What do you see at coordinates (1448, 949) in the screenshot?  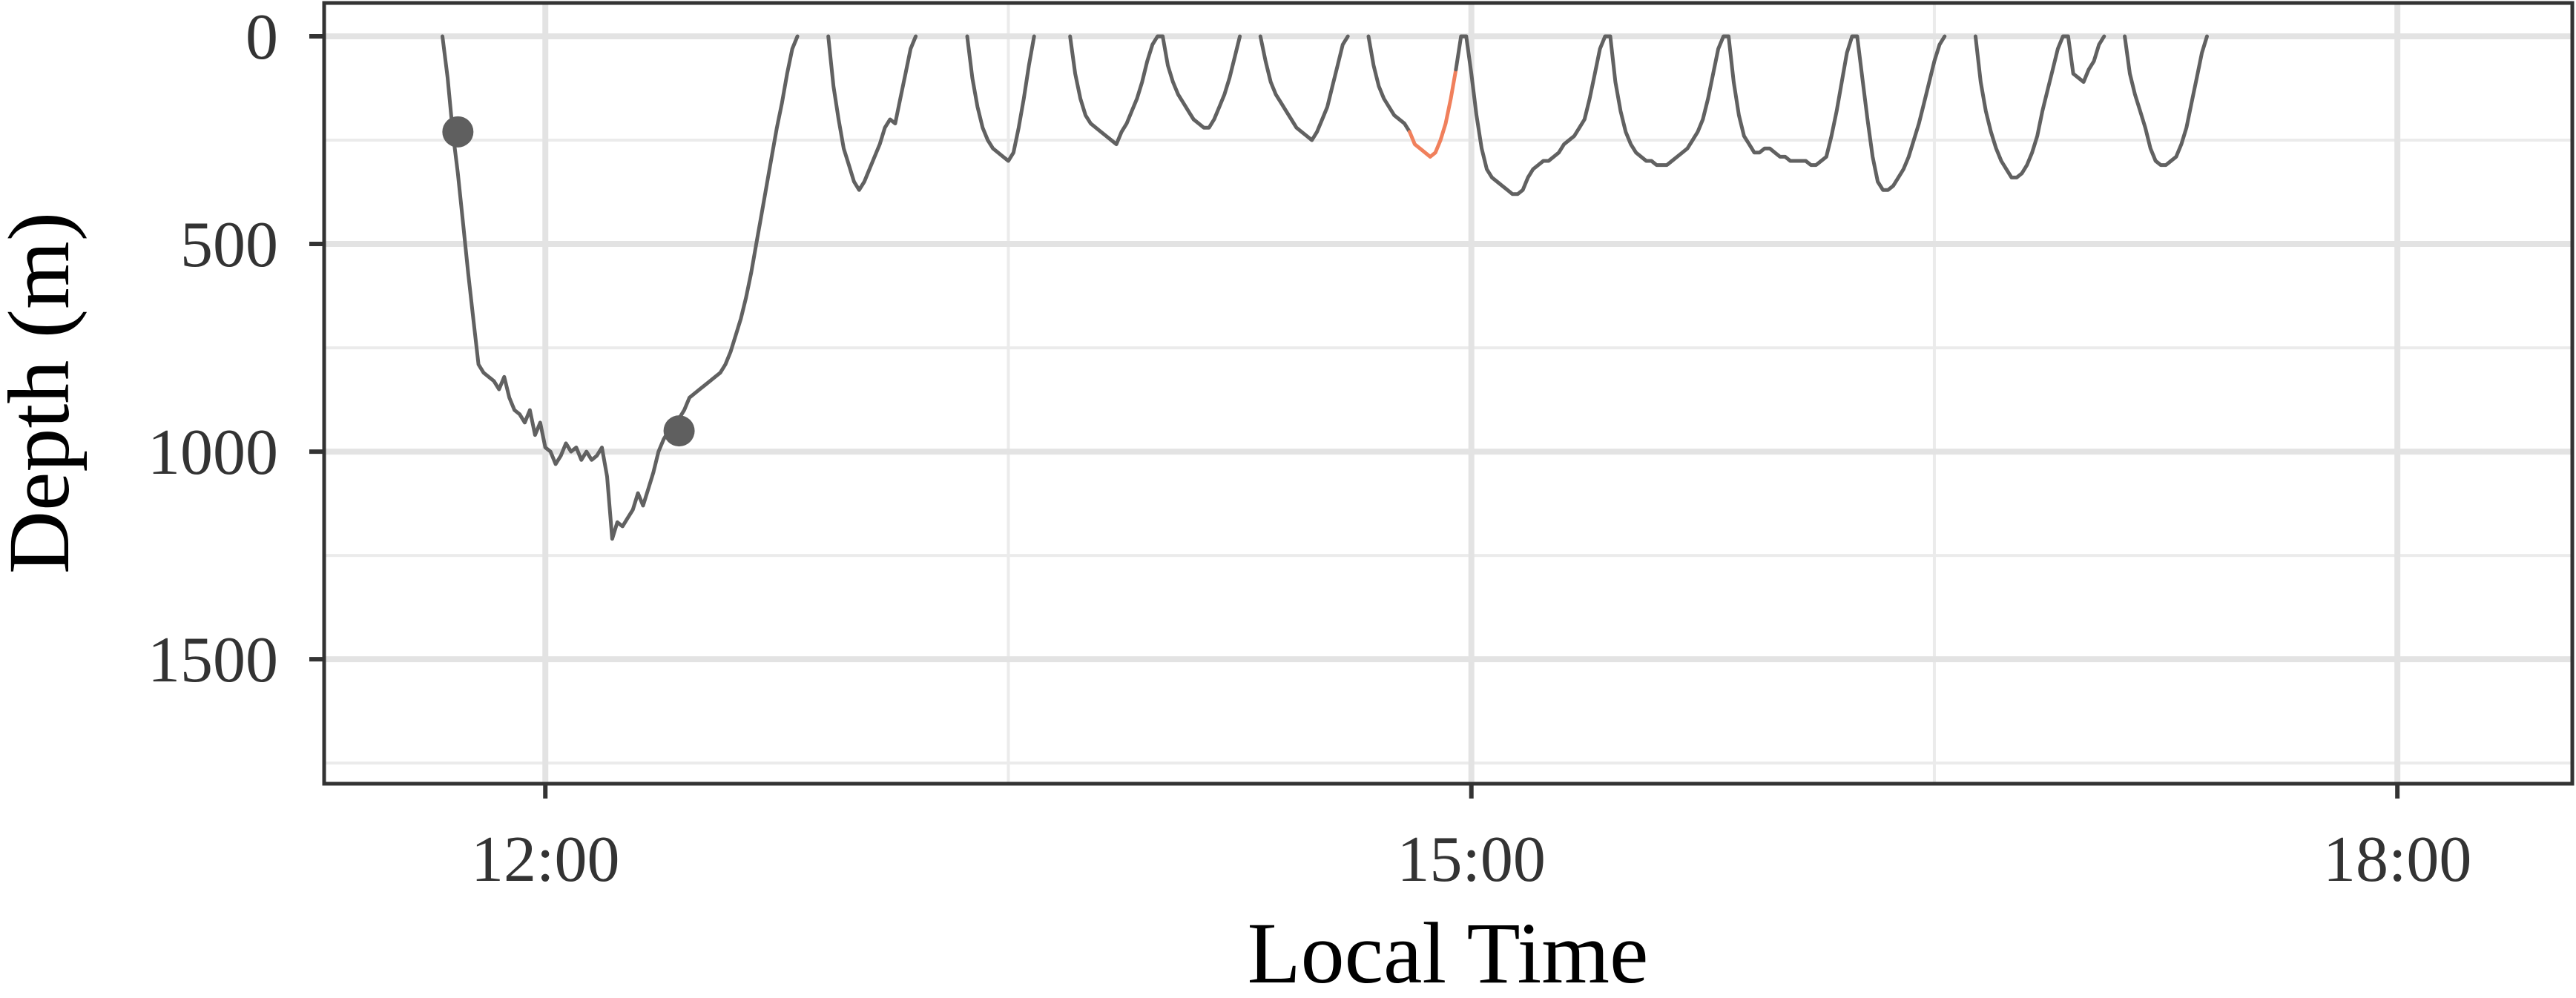 I see `x-axis-title: Local Time` at bounding box center [1448, 949].